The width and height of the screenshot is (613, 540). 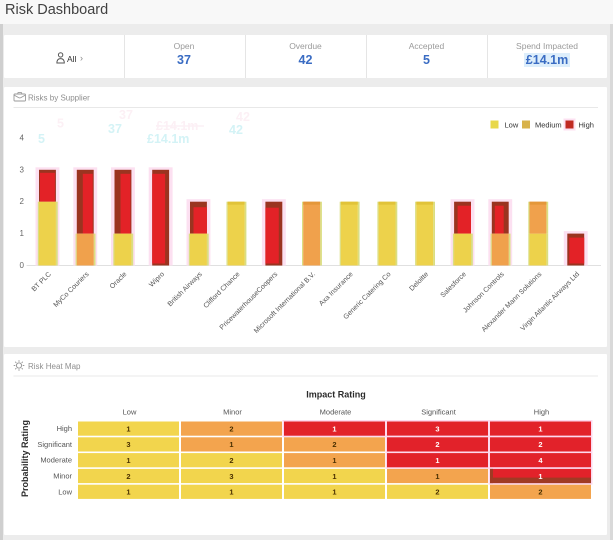 I want to click on svg-text: Microsoft International B.V., so click(x=285, y=303).